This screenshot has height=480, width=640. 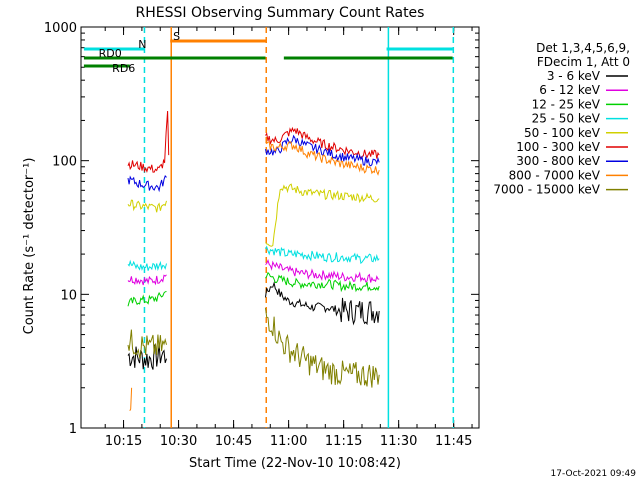 What do you see at coordinates (594, 474) in the screenshot?
I see `footer-date: 17-Oct-2021 09:49` at bounding box center [594, 474].